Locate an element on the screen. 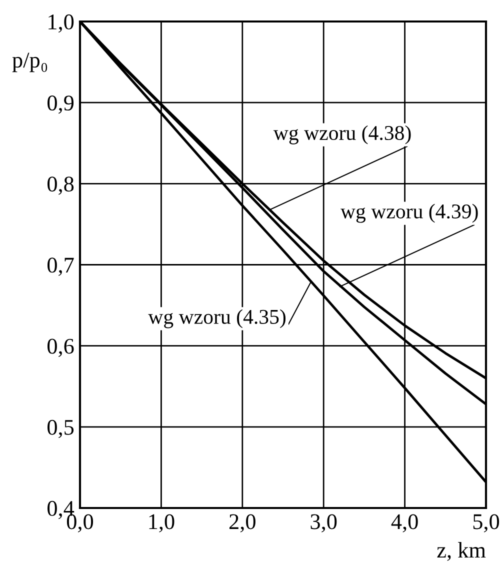  x-tick-label: 4,0 is located at coordinates (404, 523).